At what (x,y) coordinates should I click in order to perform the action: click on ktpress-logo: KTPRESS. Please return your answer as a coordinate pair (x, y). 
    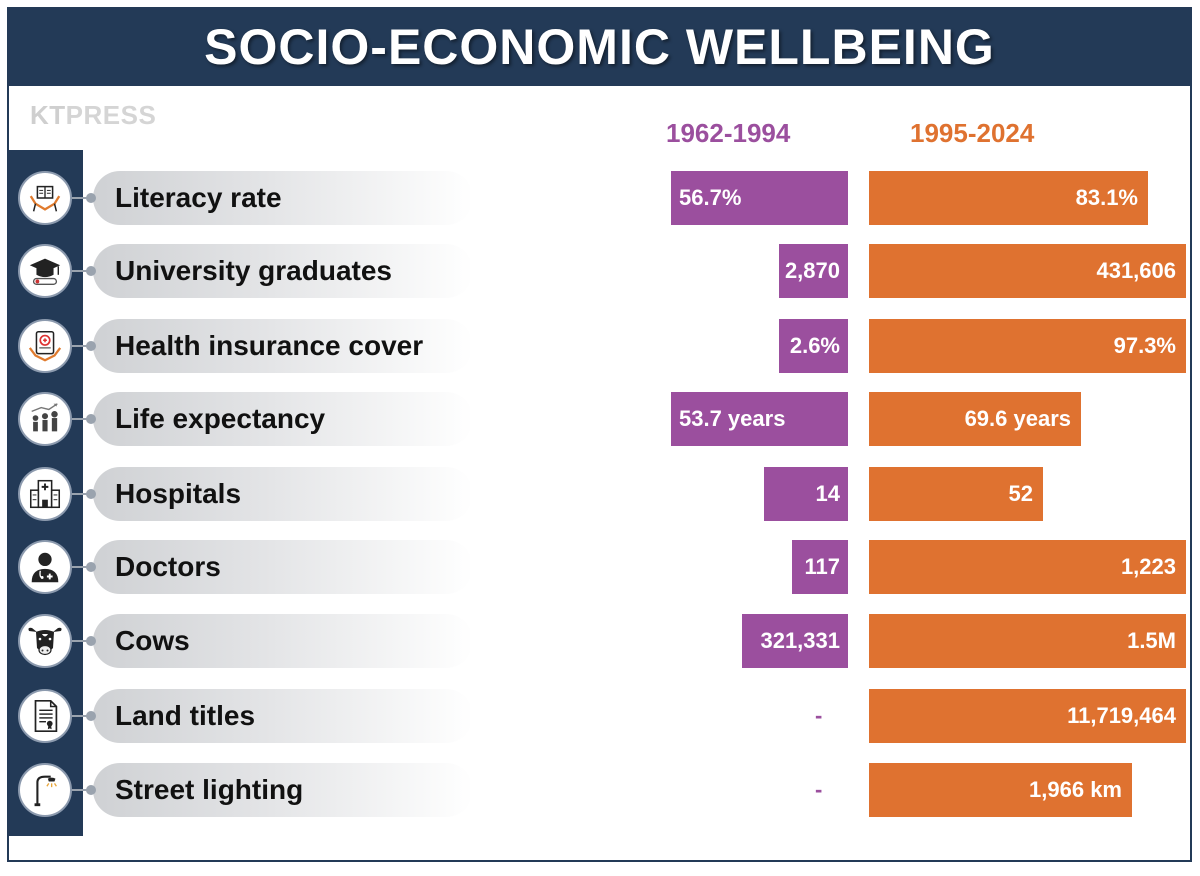
    Looking at the image, I should click on (93, 115).